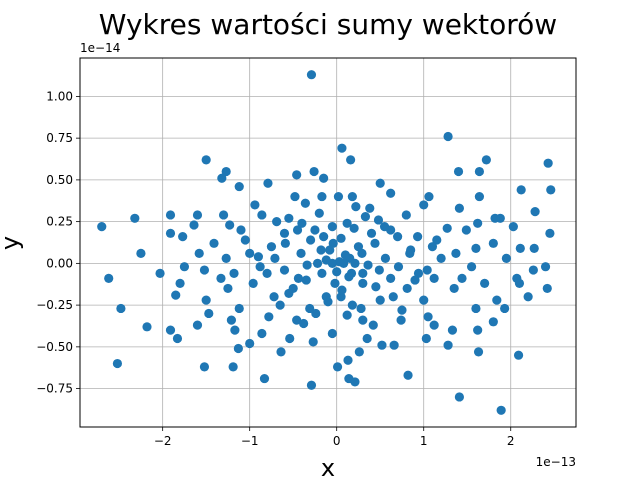 The image size is (640, 480). Describe the element at coordinates (556, 462) in the screenshot. I see `x-scale-label: 1e−13` at that location.